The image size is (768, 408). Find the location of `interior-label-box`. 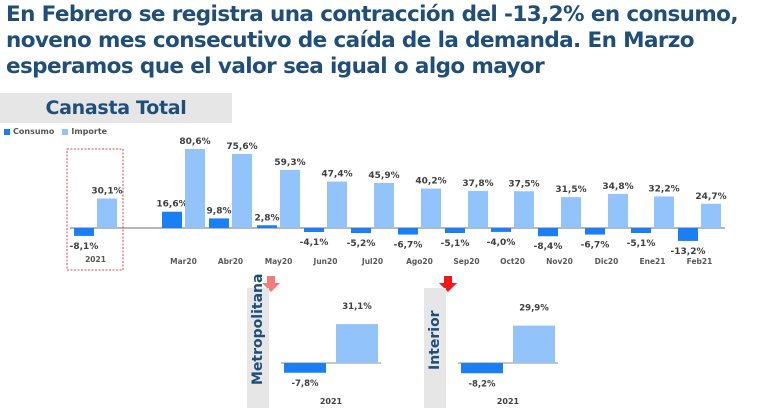

interior-label-box is located at coordinates (435, 348).